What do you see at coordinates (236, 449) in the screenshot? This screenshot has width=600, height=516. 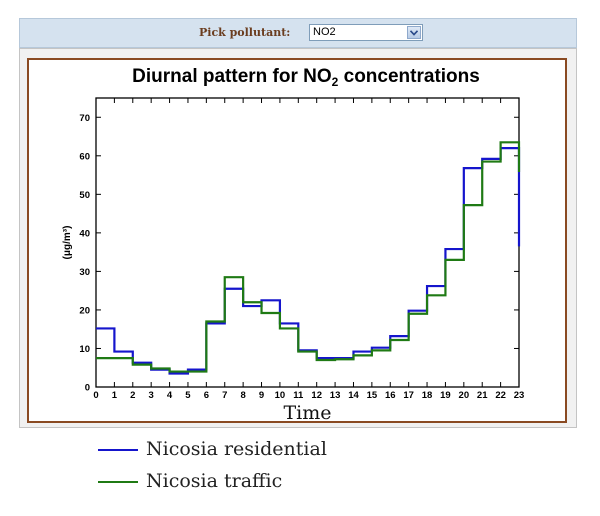 I see `legend-label-residential: Nicosia residential` at bounding box center [236, 449].